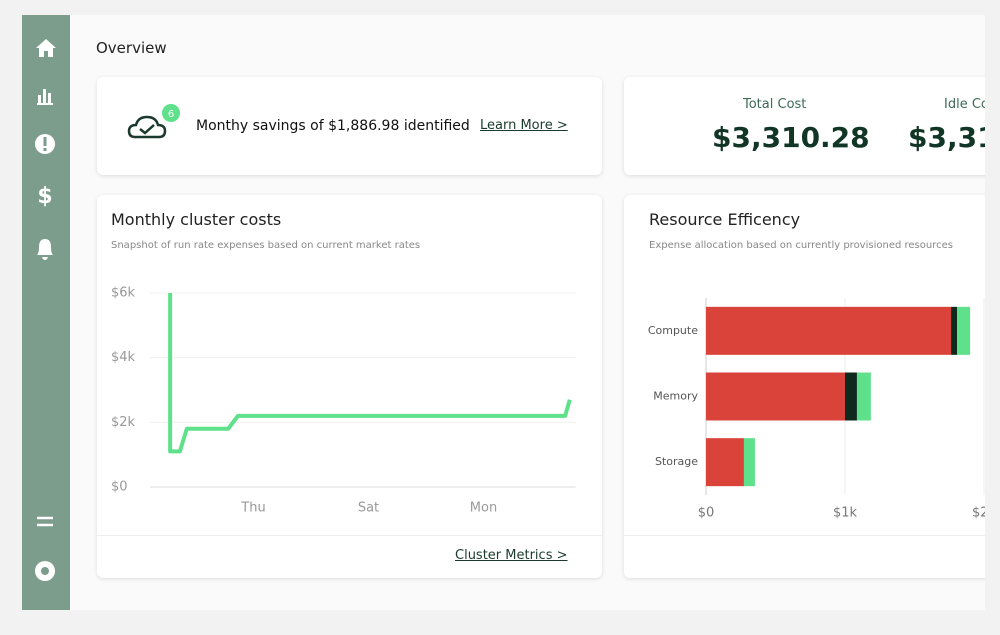 Image resolution: width=1000 pixels, height=635 pixels. I want to click on cost-line, so click(370, 373).